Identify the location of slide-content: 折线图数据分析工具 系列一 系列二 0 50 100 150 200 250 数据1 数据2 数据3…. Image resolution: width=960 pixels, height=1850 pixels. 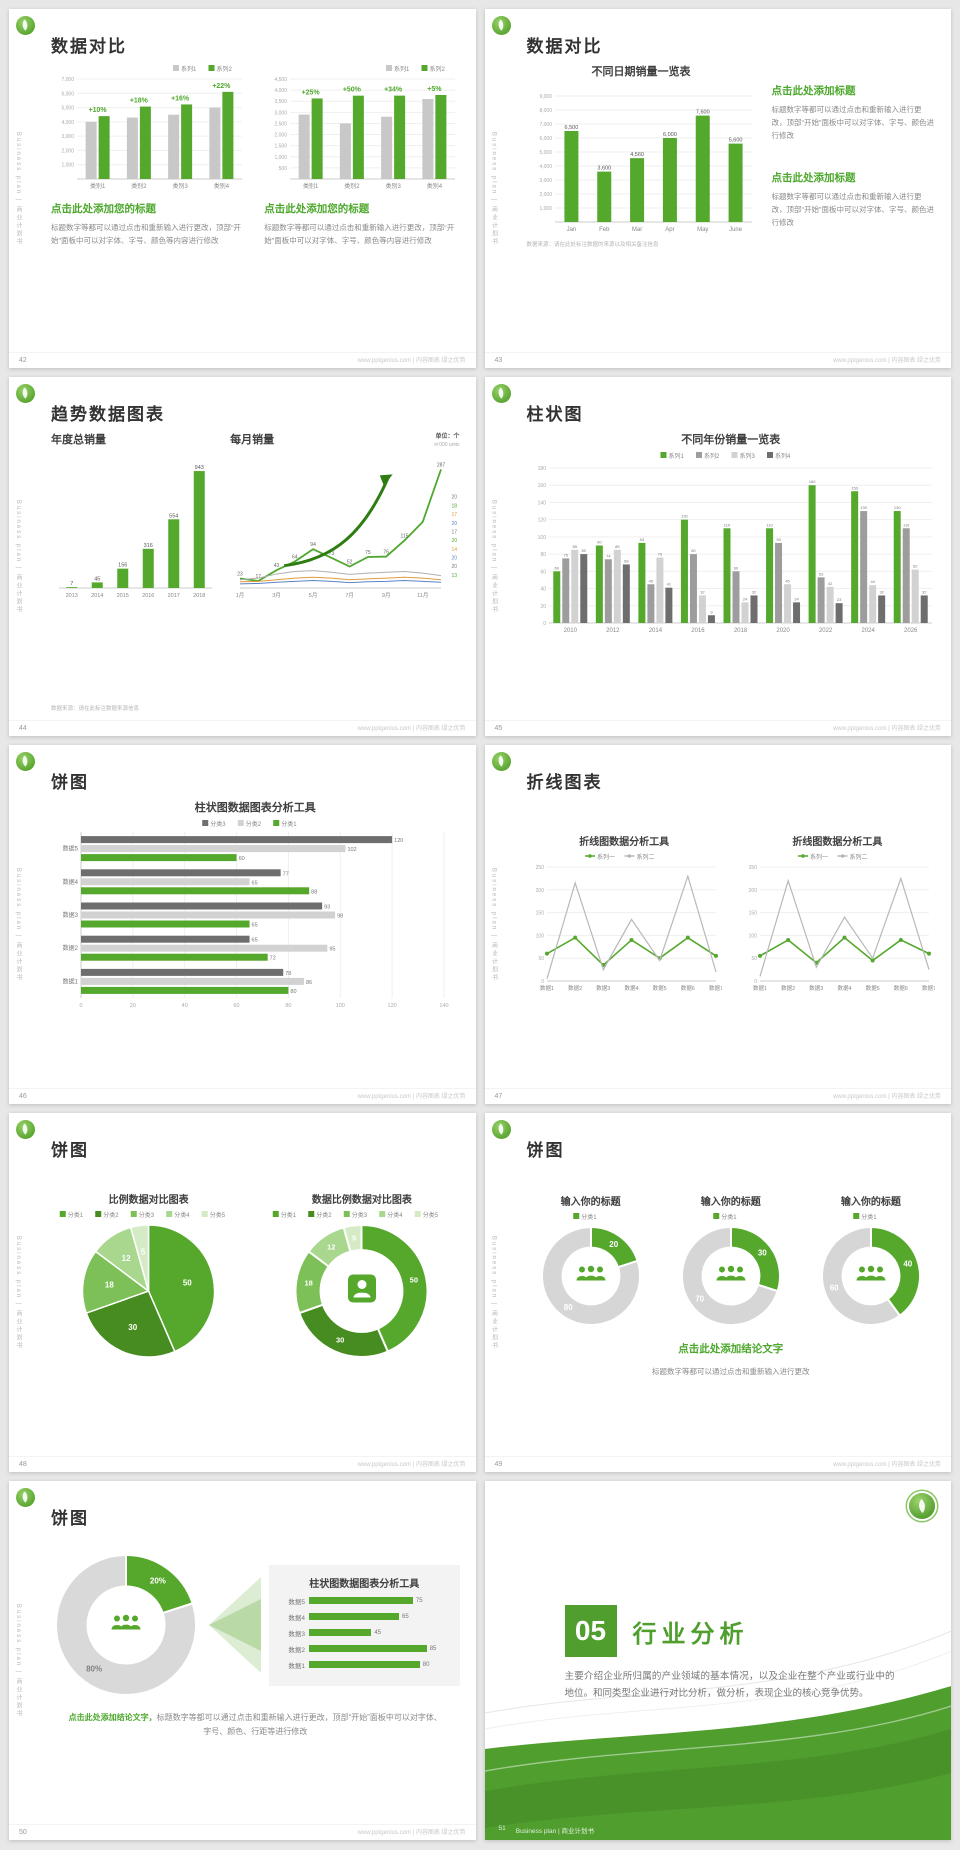
(731, 957).